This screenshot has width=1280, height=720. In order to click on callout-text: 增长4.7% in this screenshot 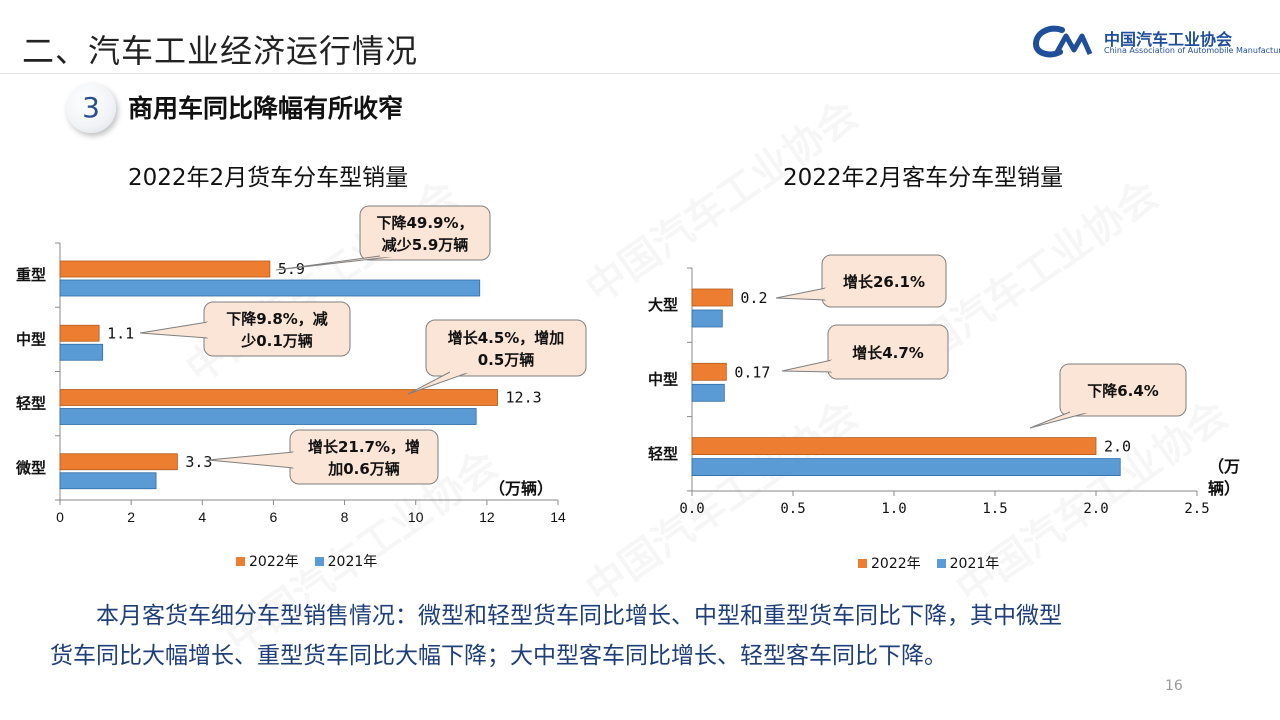, I will do `click(888, 353)`.